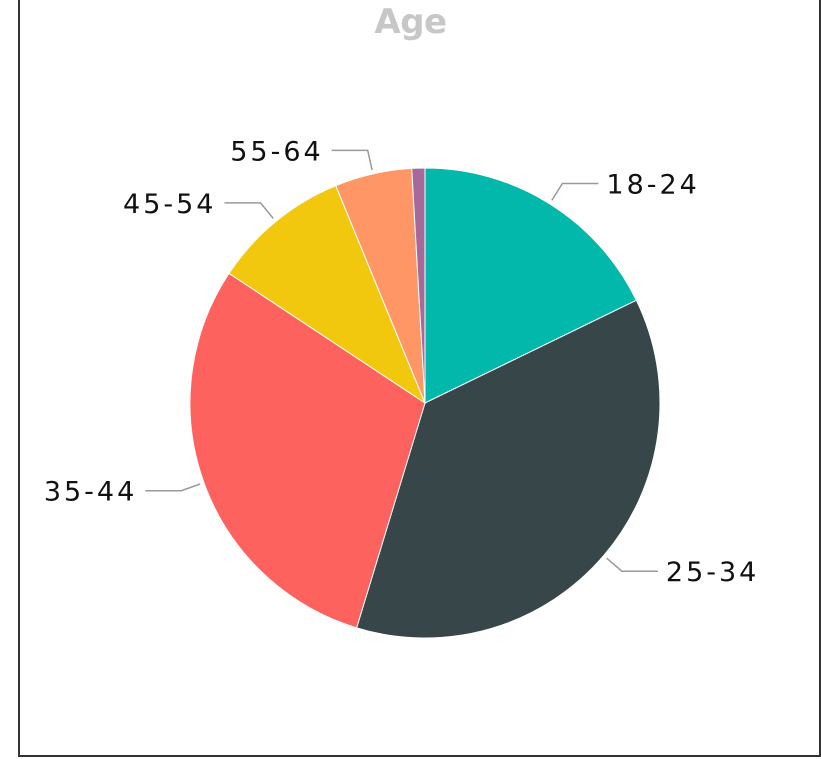 The image size is (821, 759). Describe the element at coordinates (410, 22) in the screenshot. I see `chart-title: Age` at that location.